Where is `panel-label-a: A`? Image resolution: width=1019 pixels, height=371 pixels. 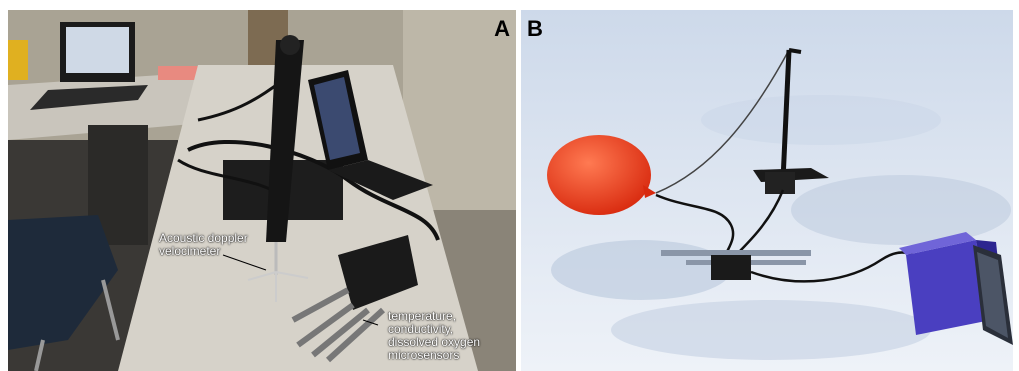 panel-label-a: A is located at coordinates (502, 28).